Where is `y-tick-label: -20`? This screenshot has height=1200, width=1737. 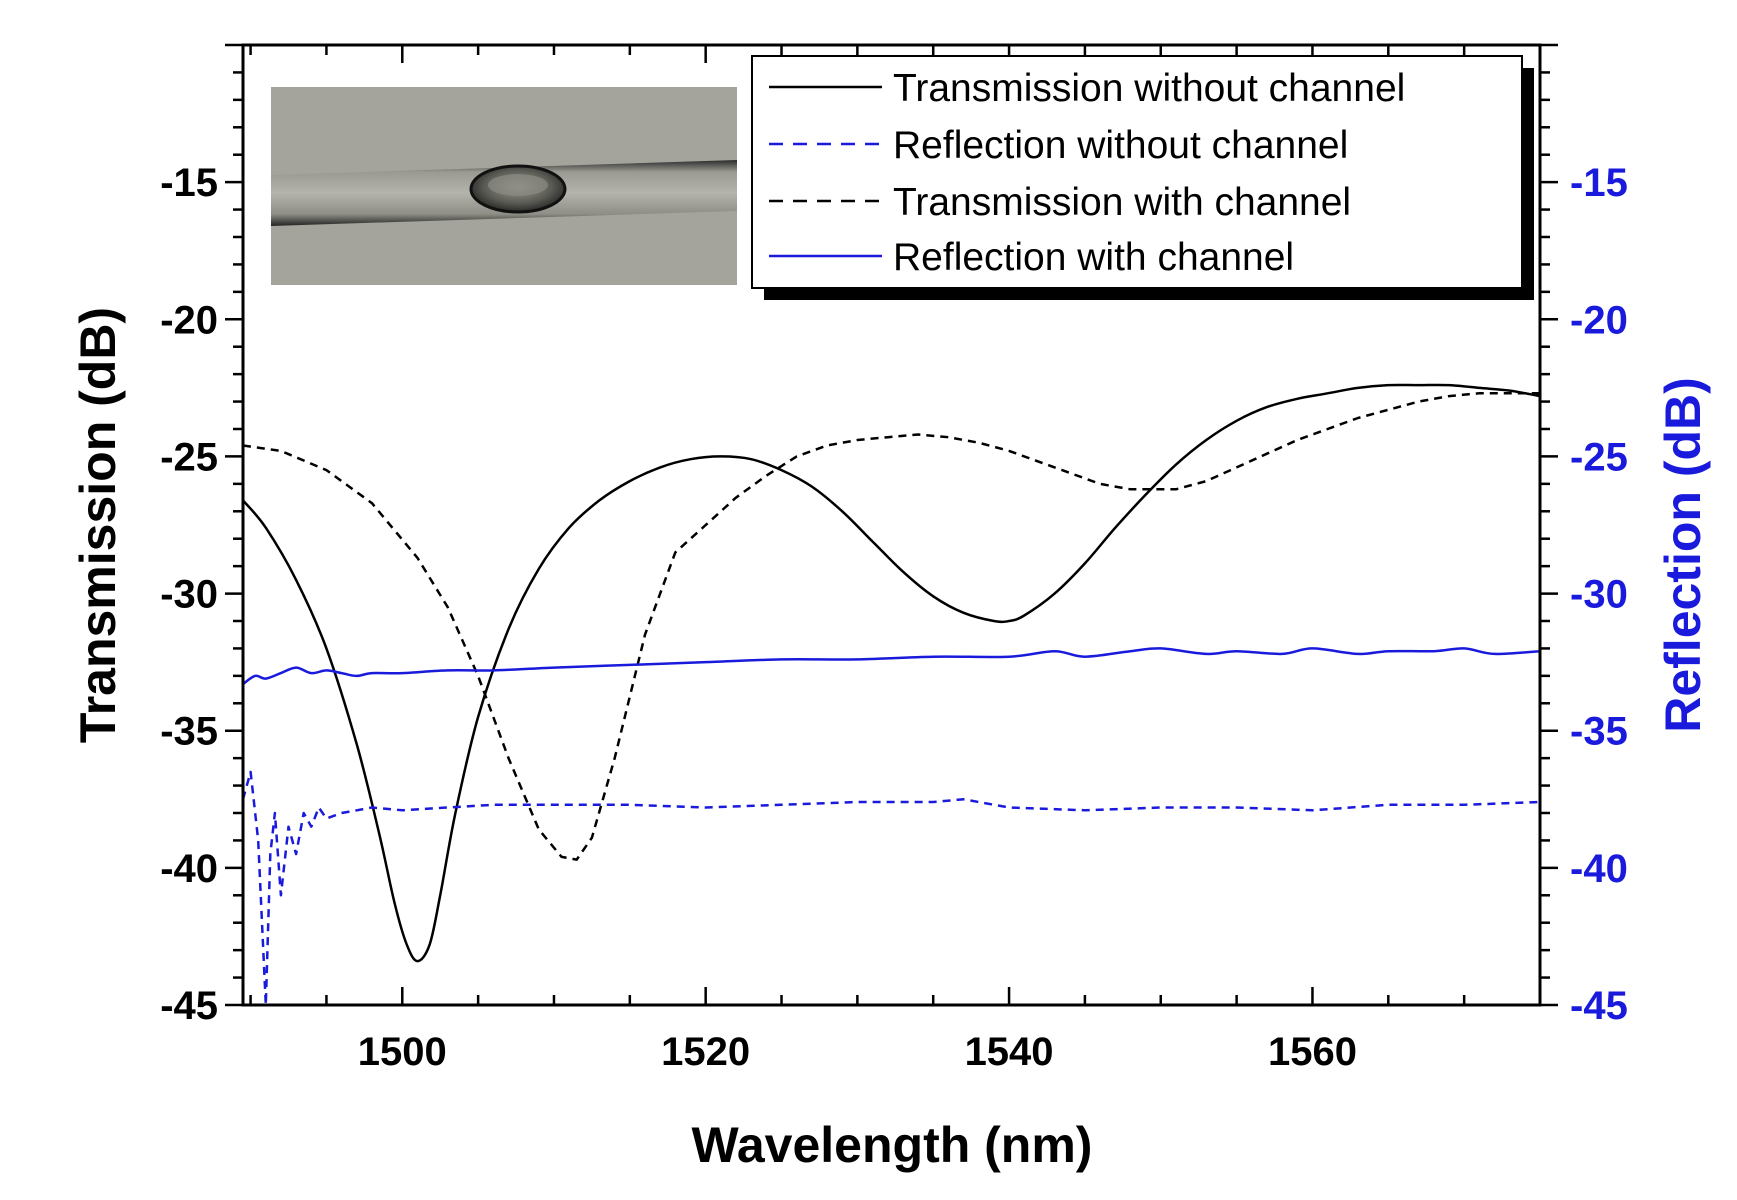 y-tick-label: -20 is located at coordinates (189, 320).